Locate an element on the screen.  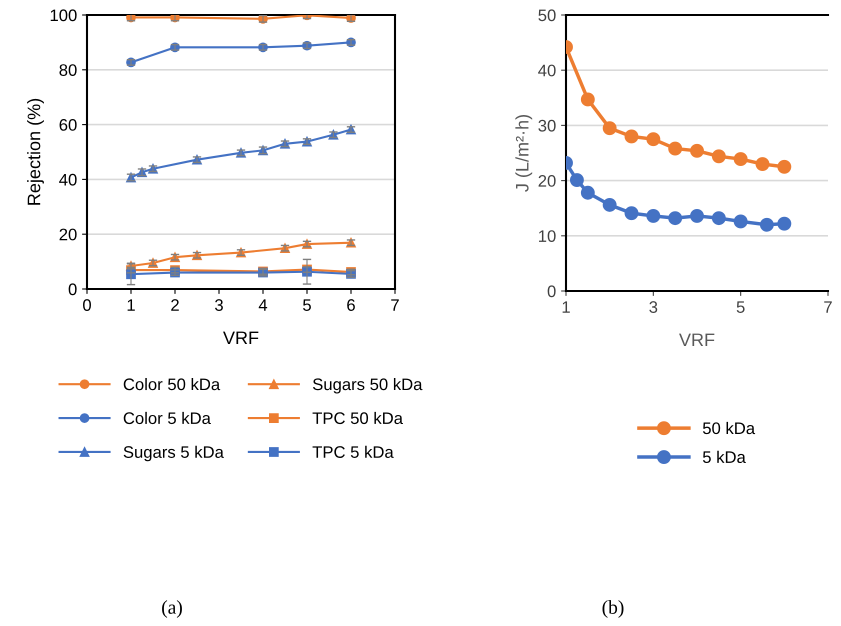
legend-label: TPC 5 kDa is located at coordinates (353, 452).